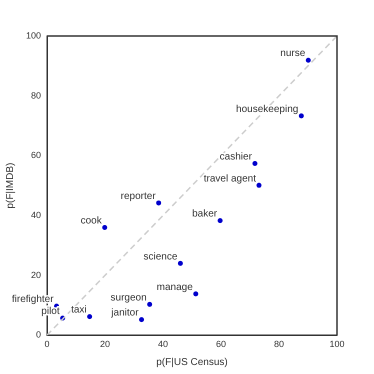 The width and height of the screenshot is (374, 374). What do you see at coordinates (38, 335) in the screenshot?
I see `y-tick-label: 0` at bounding box center [38, 335].